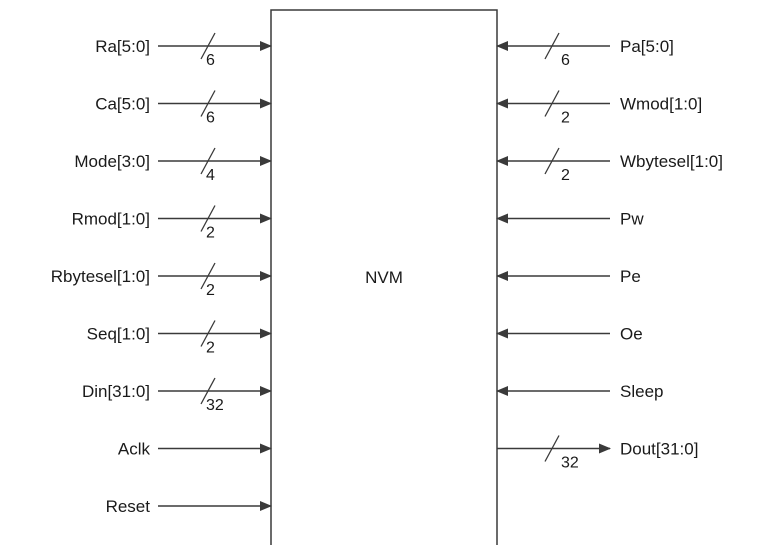 The image size is (771, 545). What do you see at coordinates (568, 276) in the screenshot?
I see `right-input-pin: Pe` at bounding box center [568, 276].